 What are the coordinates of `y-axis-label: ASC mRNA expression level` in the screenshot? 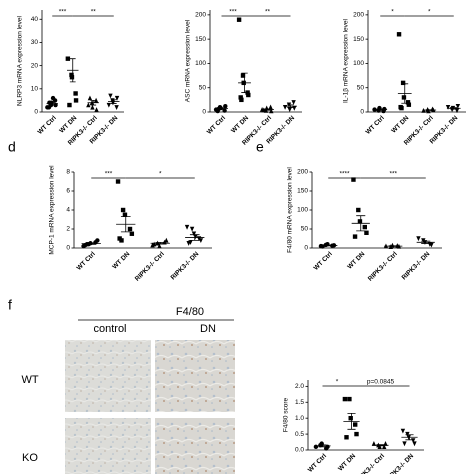 It's located at (188, 60).